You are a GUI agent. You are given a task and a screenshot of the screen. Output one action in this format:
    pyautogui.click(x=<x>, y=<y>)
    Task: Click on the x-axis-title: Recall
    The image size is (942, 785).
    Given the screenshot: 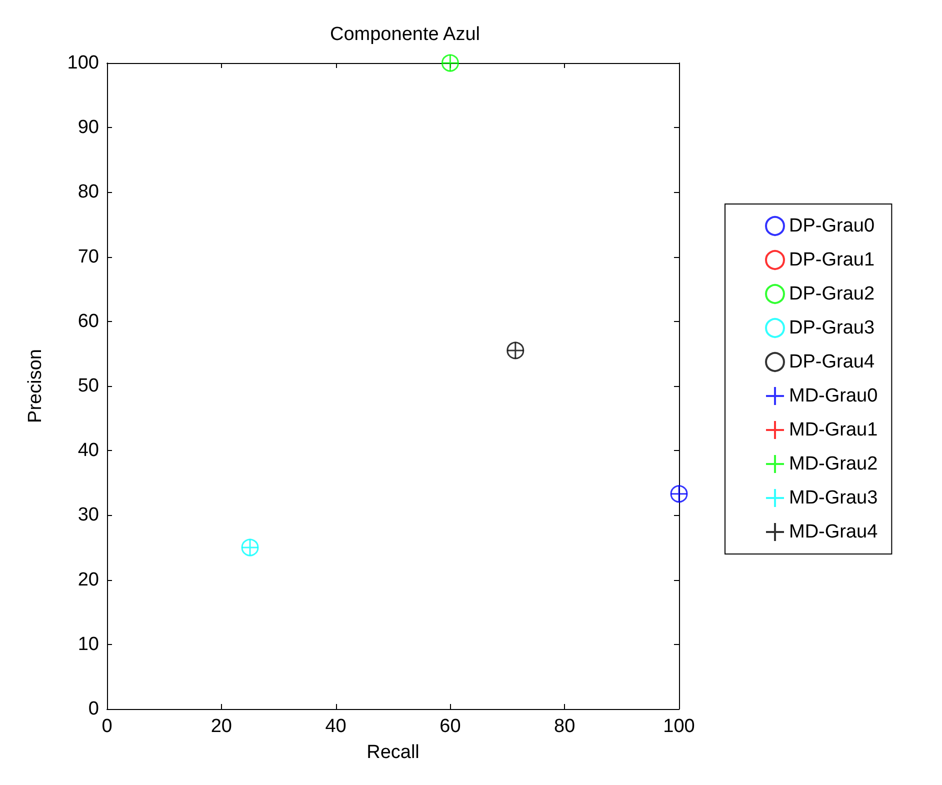 What is the action you would take?
    pyautogui.click(x=393, y=752)
    